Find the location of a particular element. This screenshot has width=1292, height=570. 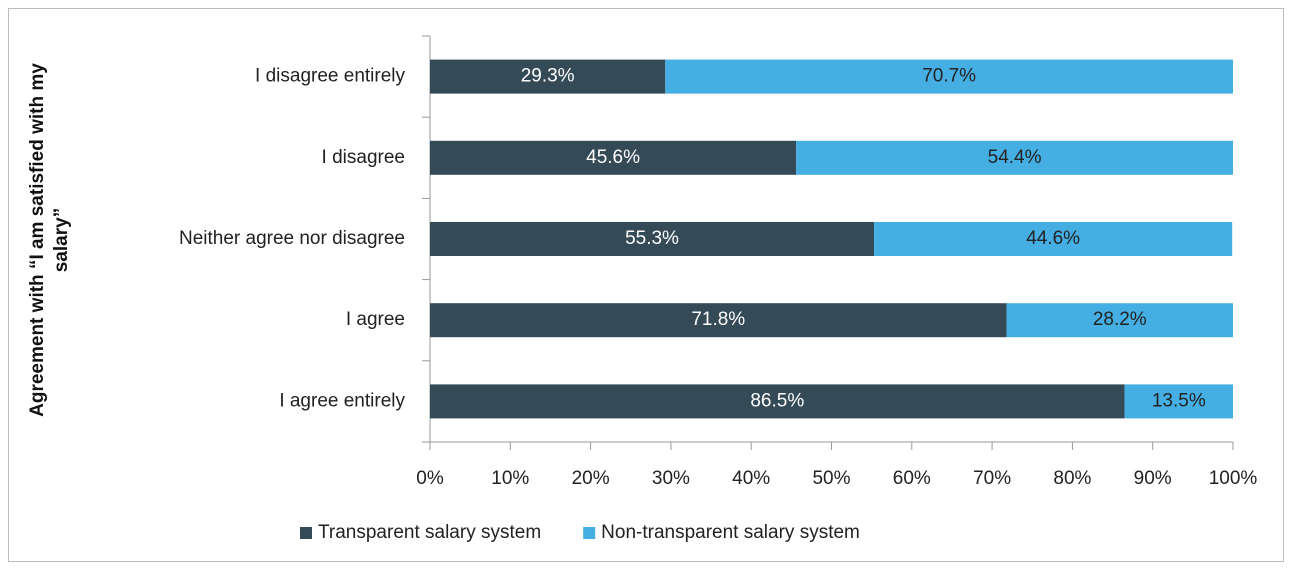

data-label: 45.6% is located at coordinates (613, 157).